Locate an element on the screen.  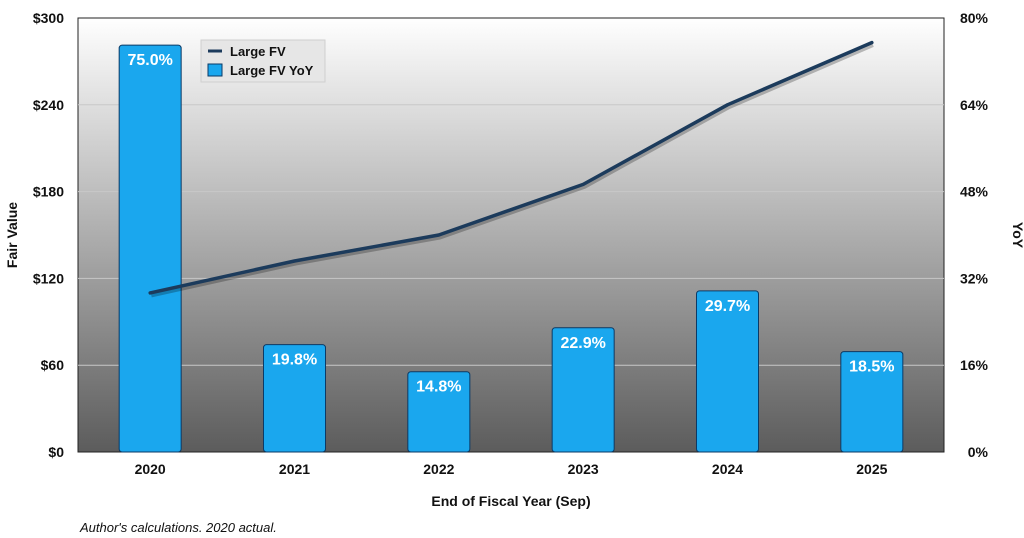
y2-tick-label: 0% is located at coordinates (978, 452).